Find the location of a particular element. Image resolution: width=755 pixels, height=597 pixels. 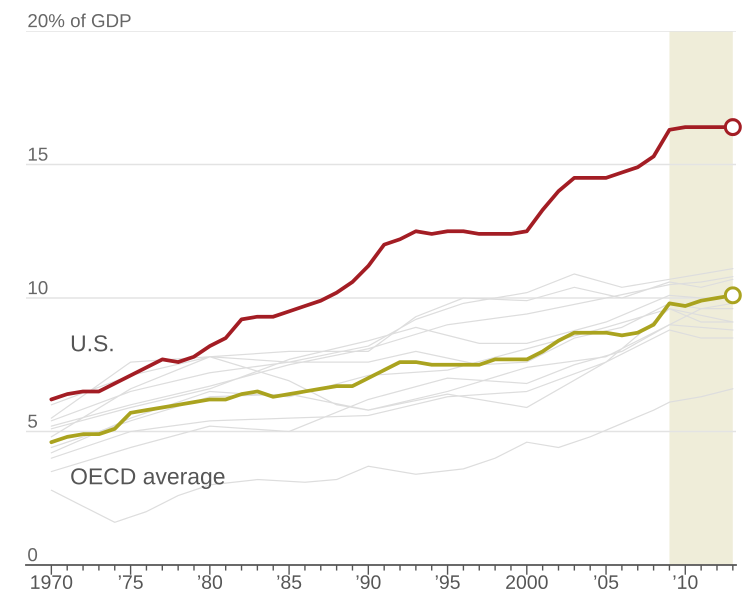

x-tick-label: ’10 is located at coordinates (686, 582).